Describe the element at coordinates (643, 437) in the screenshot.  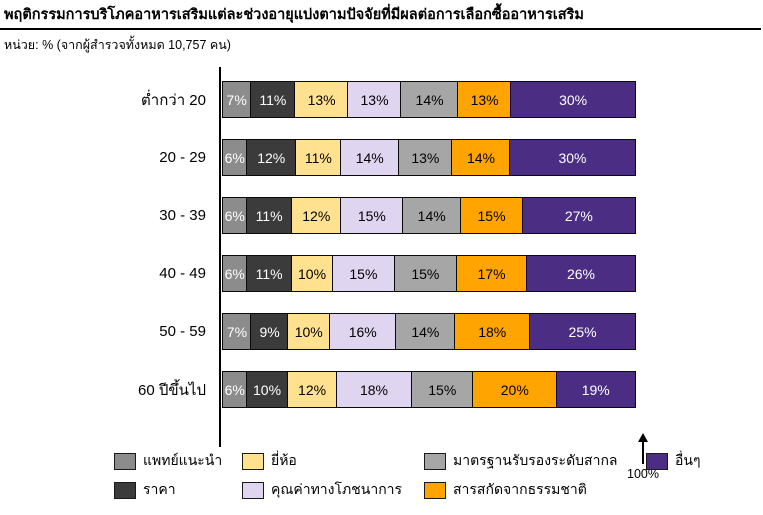
I see `arrow-up-icon` at that location.